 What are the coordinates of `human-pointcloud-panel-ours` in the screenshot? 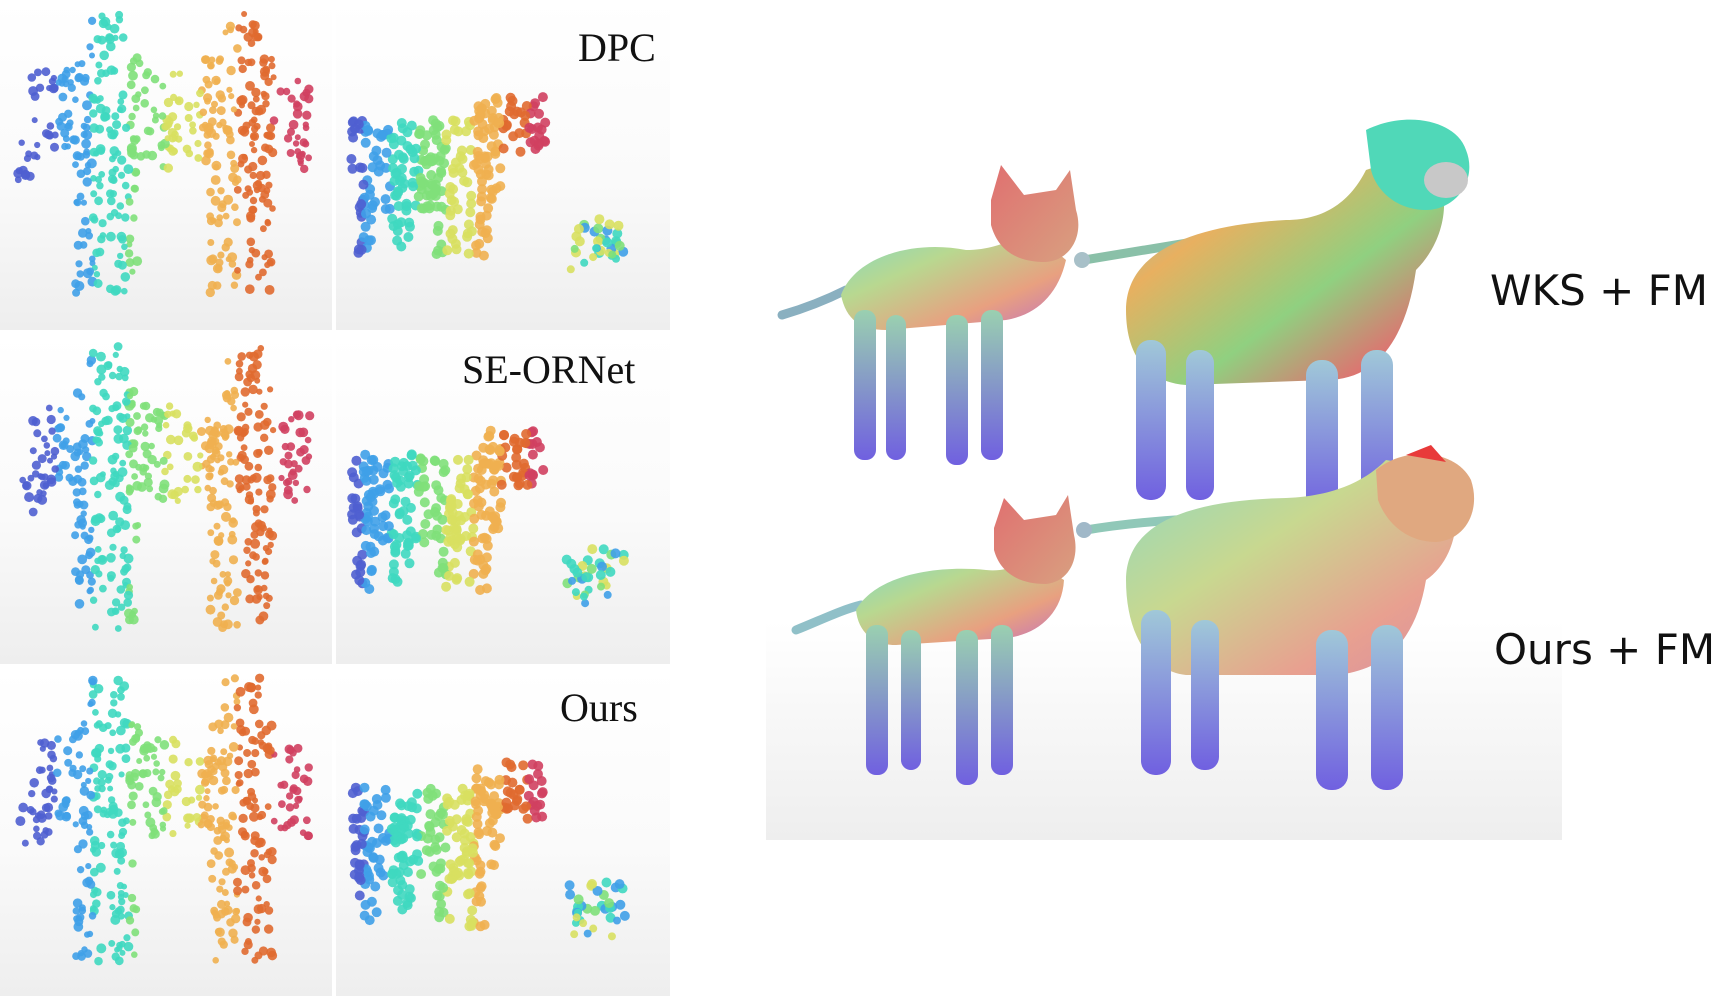 It's located at (166, 832).